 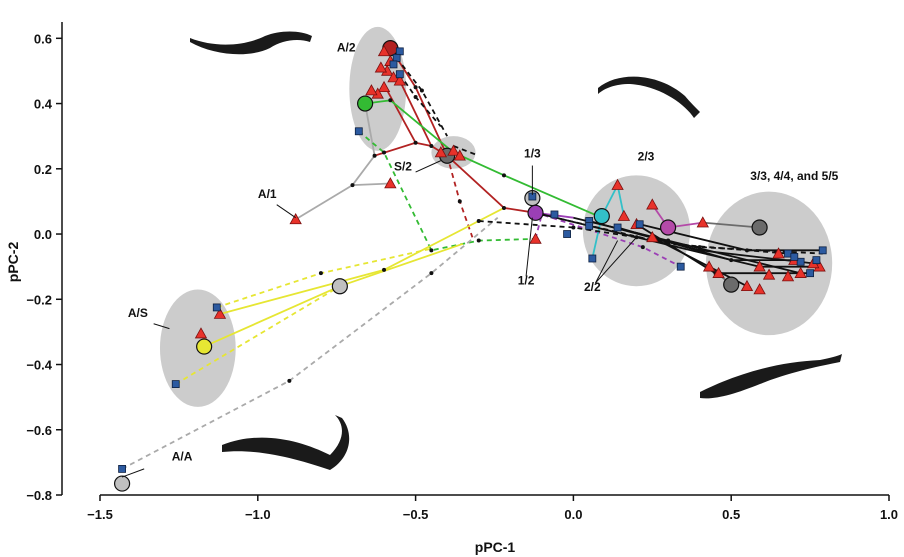 What do you see at coordinates (794, 176) in the screenshot?
I see `group-label-5: 3/3, 4/4, and 5/5` at bounding box center [794, 176].